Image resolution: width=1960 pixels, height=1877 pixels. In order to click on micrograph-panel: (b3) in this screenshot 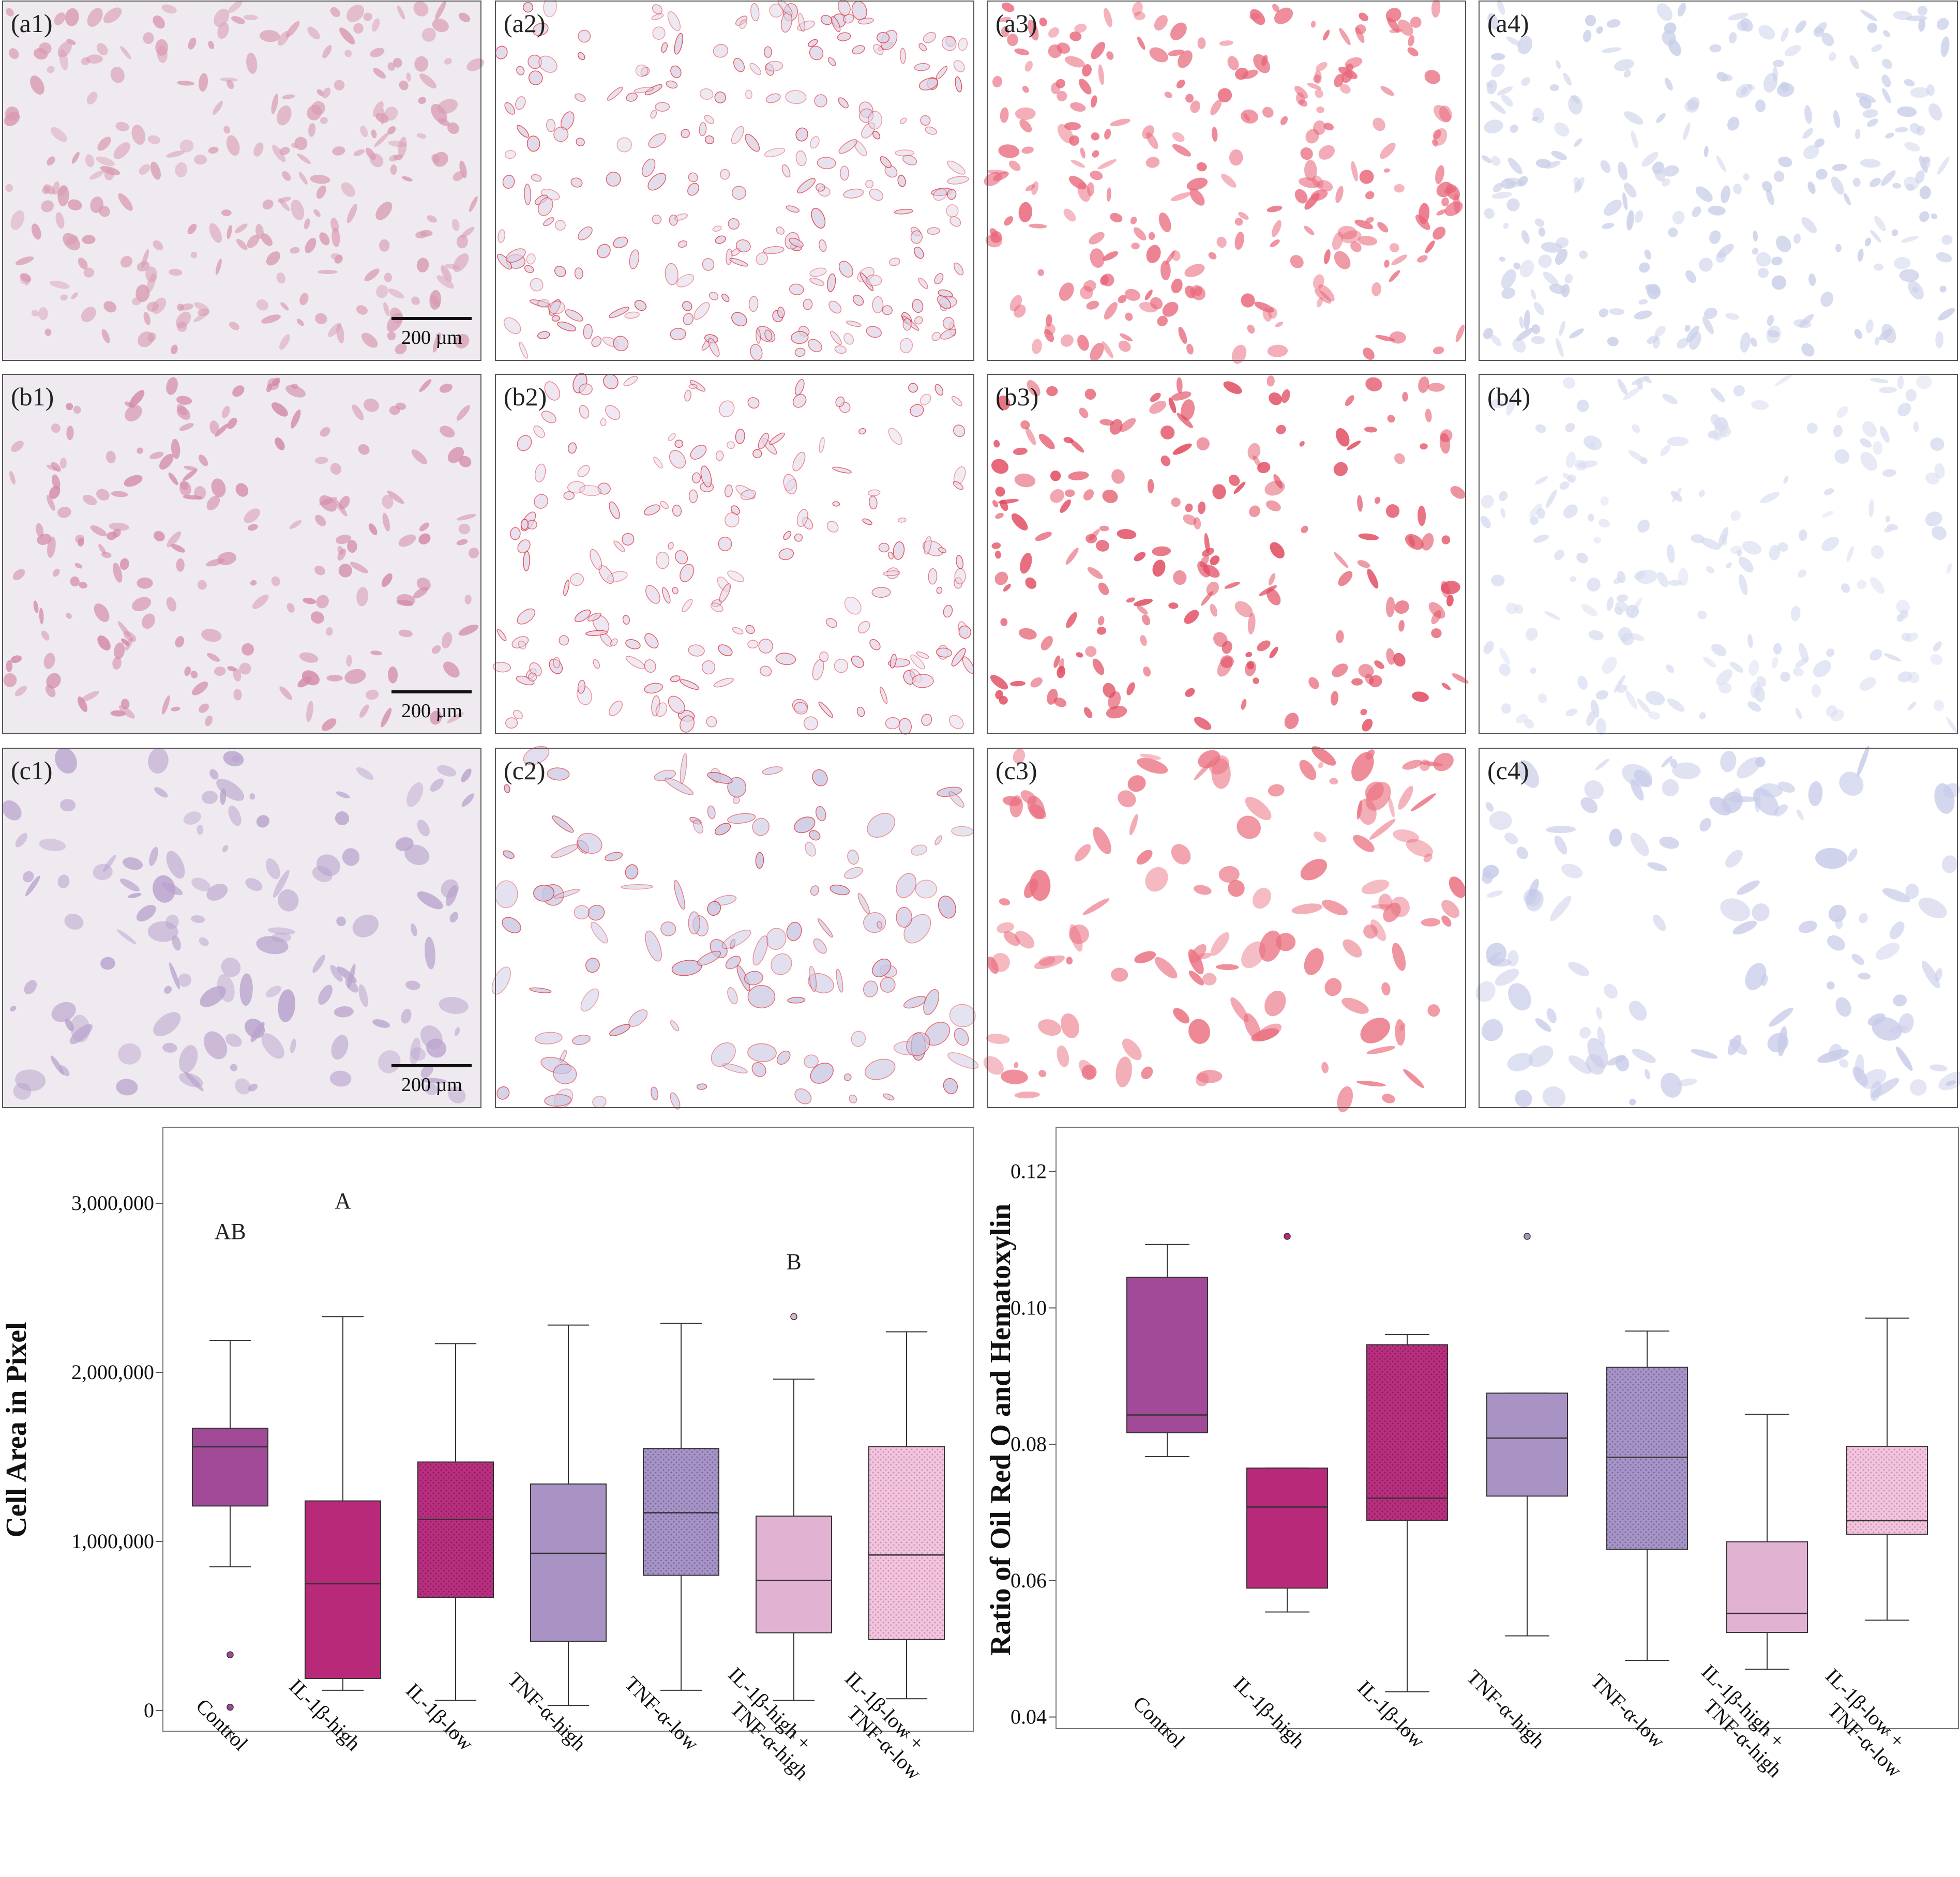, I will do `click(1228, 554)`.